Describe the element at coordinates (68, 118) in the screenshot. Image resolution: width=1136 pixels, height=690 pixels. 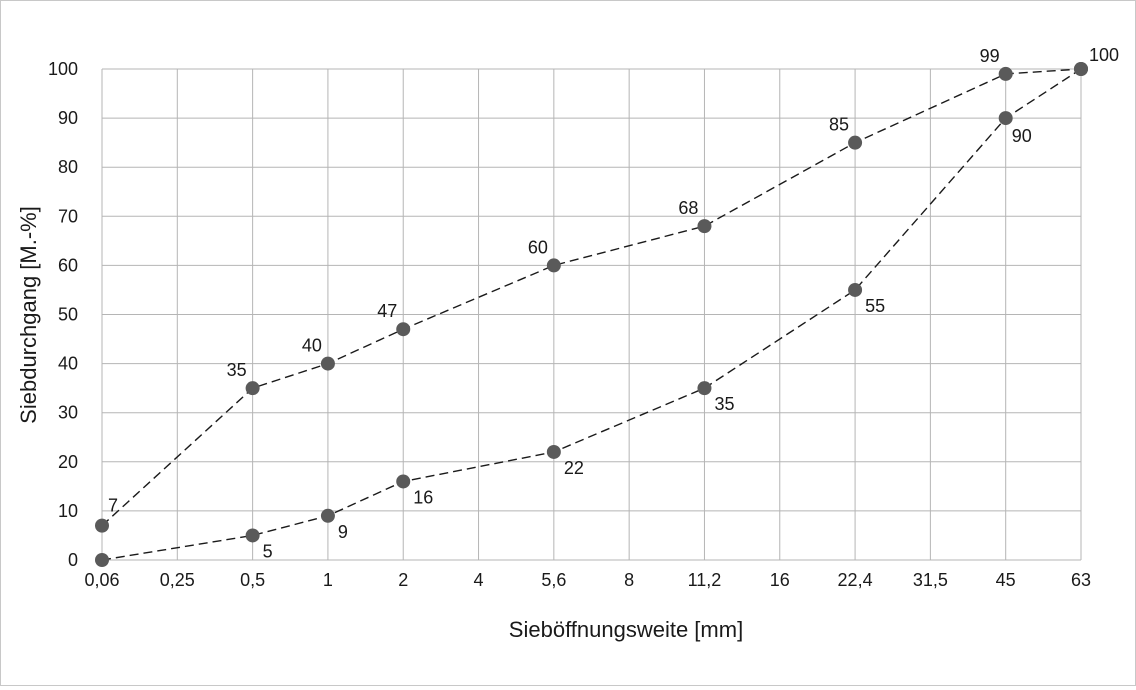
I see `y-tick-label: 90` at that location.